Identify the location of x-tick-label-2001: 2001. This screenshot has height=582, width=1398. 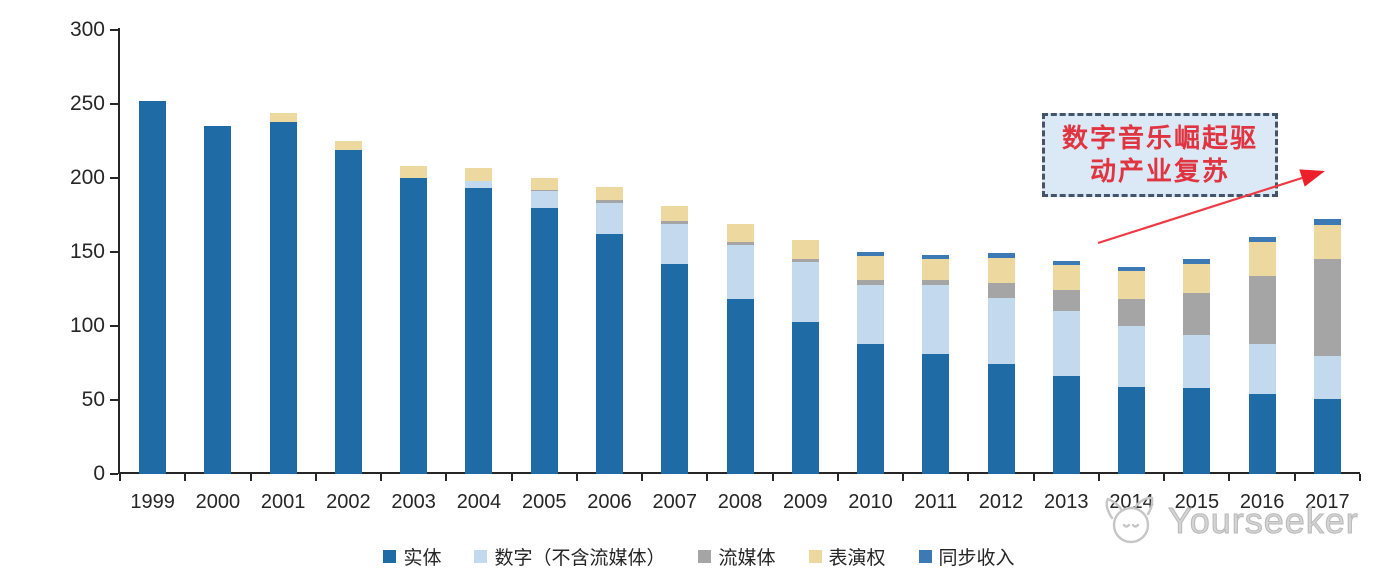
(283, 502).